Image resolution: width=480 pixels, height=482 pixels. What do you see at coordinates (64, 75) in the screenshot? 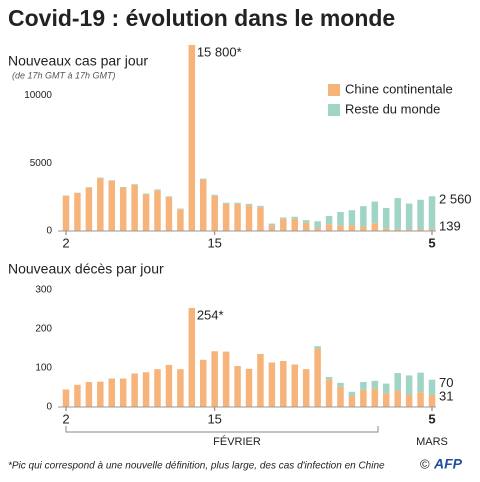
I see `note: (de 17h GMT à 17h GMT)` at bounding box center [64, 75].